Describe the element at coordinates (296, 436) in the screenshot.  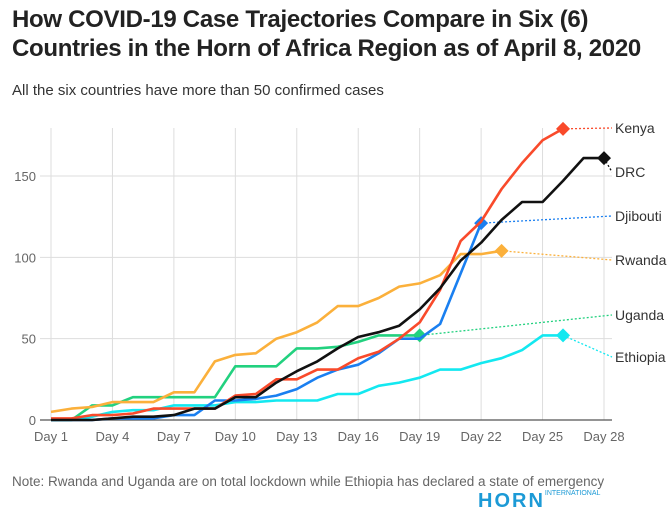
I see `x-tick-label: Day 13` at that location.